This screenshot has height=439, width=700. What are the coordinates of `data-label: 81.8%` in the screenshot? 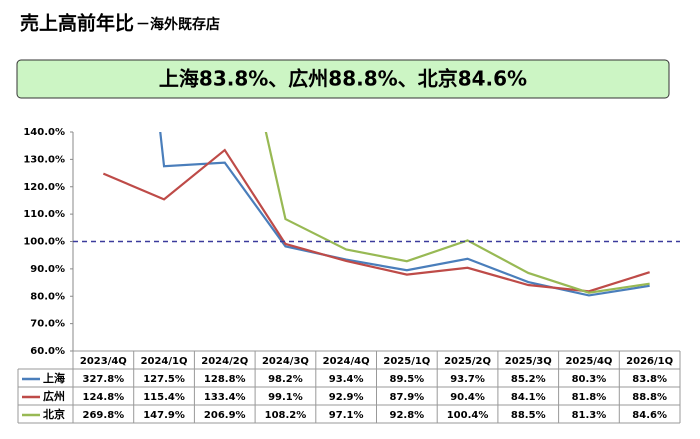 It's located at (589, 397).